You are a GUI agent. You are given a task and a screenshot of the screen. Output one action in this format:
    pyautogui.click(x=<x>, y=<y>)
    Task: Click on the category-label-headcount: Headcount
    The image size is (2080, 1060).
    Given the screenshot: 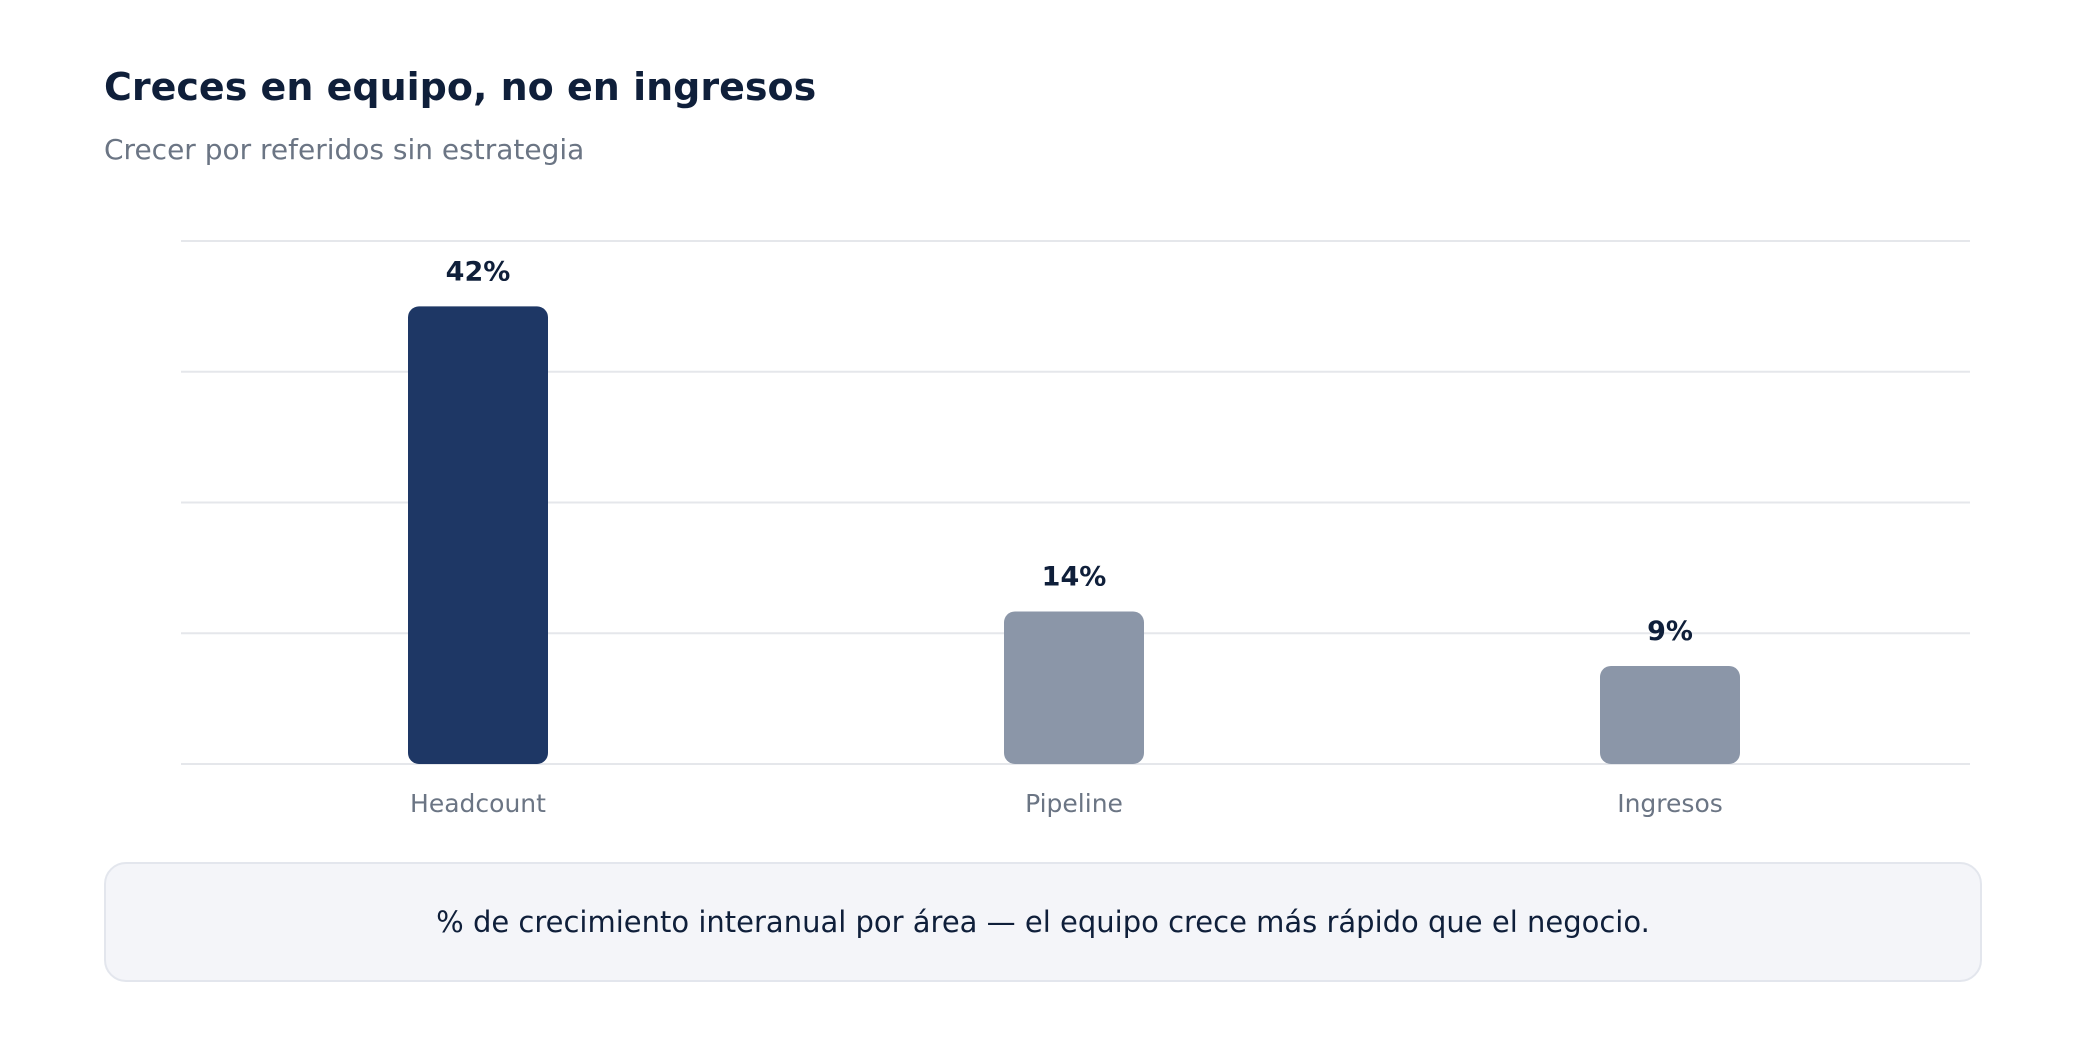 What is the action you would take?
    pyautogui.click(x=478, y=803)
    